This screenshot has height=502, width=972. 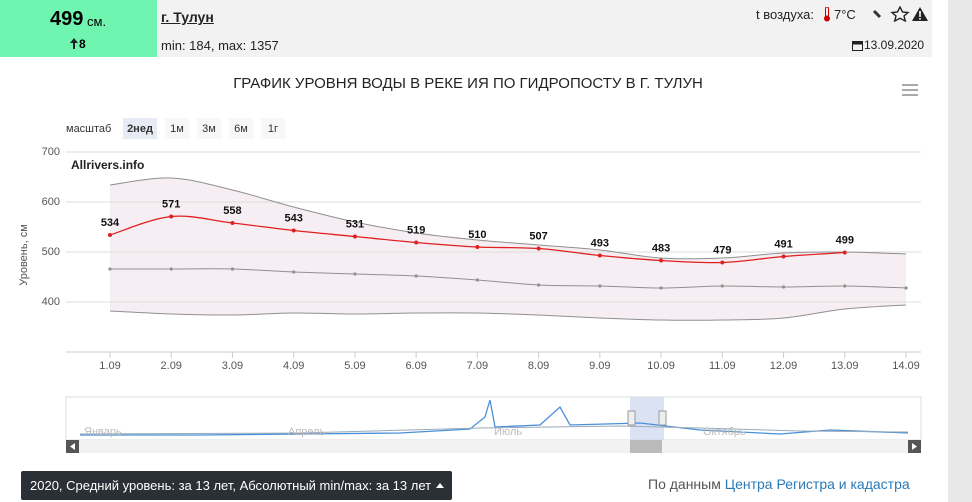 I want to click on navigator-label: Октябрь, so click(x=724, y=432).